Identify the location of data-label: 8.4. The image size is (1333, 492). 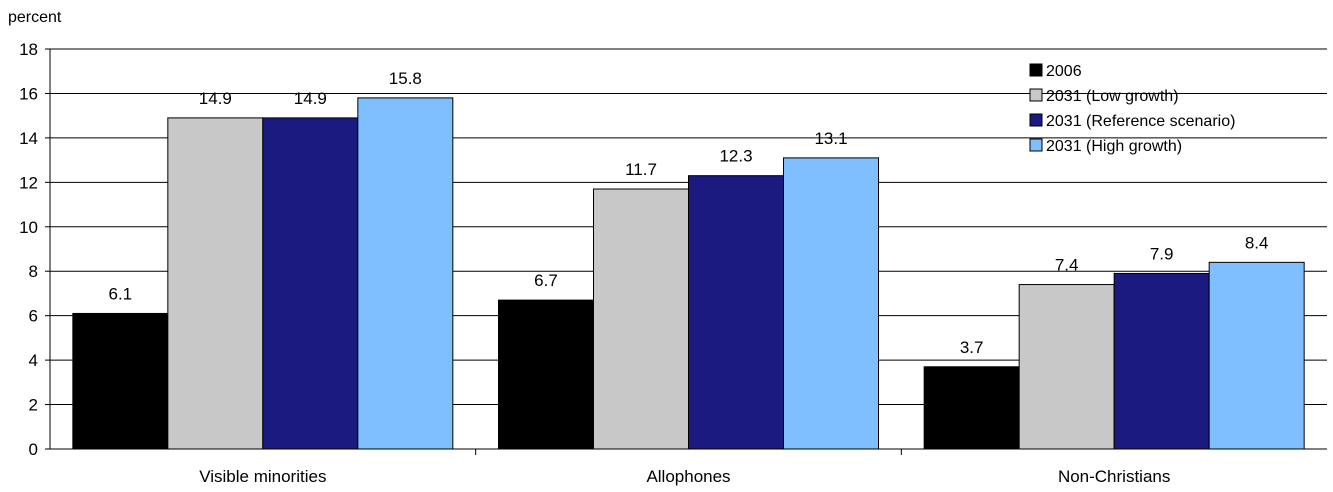
(1257, 242).